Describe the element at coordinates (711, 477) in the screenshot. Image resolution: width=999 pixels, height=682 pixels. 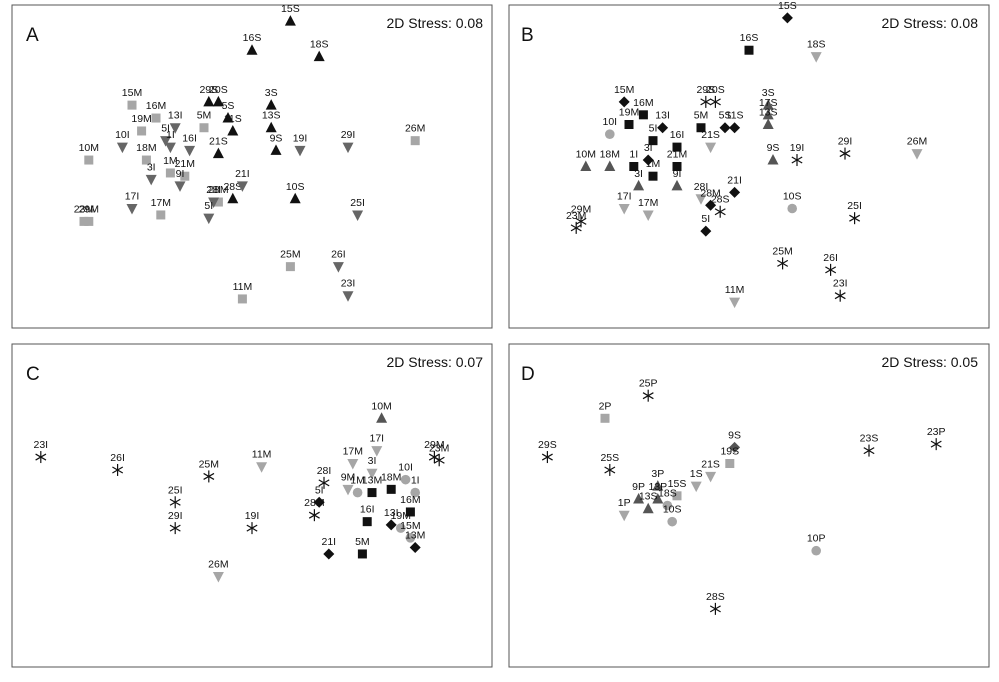
I see `point-21s-inverted-triangle-marker` at that location.